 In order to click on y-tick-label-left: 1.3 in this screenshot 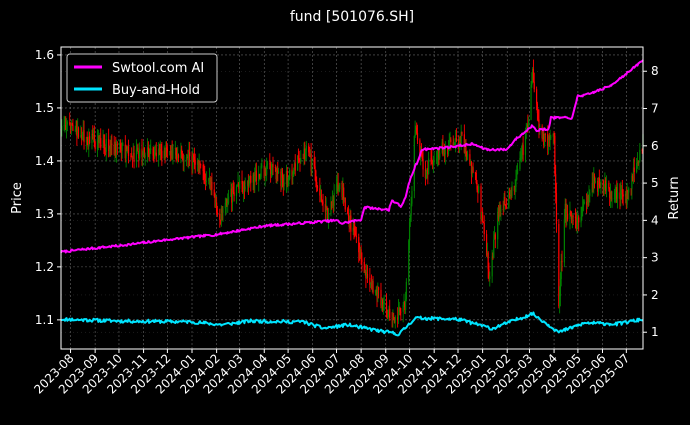, I will do `click(44, 214)`.